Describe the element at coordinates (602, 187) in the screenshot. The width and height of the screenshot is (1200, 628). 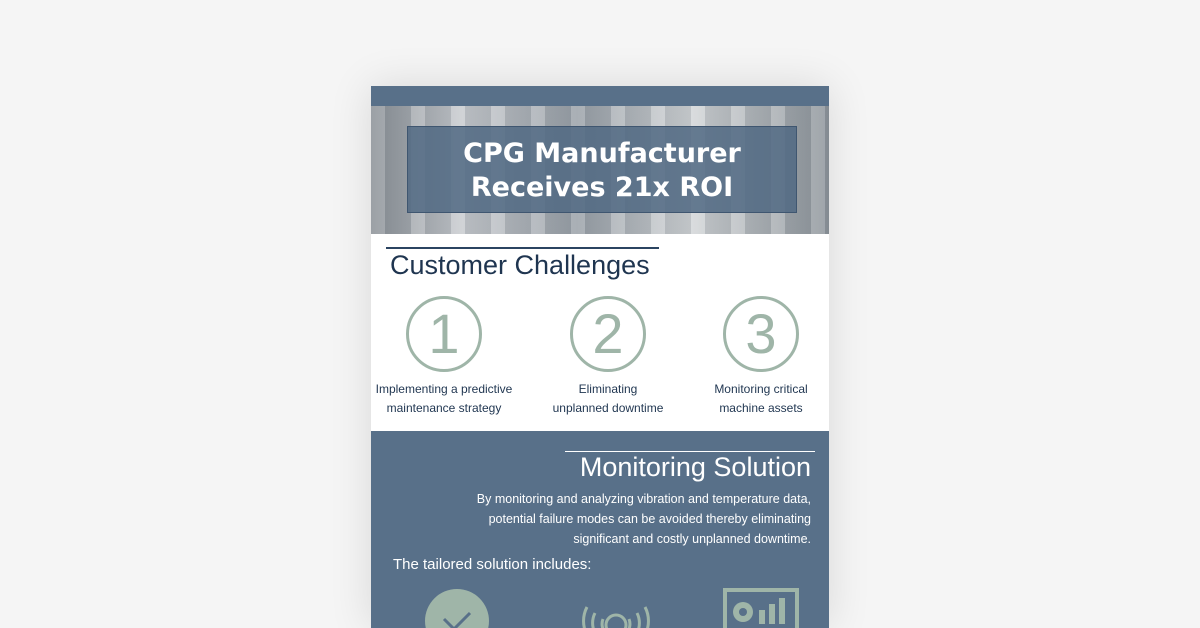
I see `title-line-2: Receives 21x ROI` at that location.